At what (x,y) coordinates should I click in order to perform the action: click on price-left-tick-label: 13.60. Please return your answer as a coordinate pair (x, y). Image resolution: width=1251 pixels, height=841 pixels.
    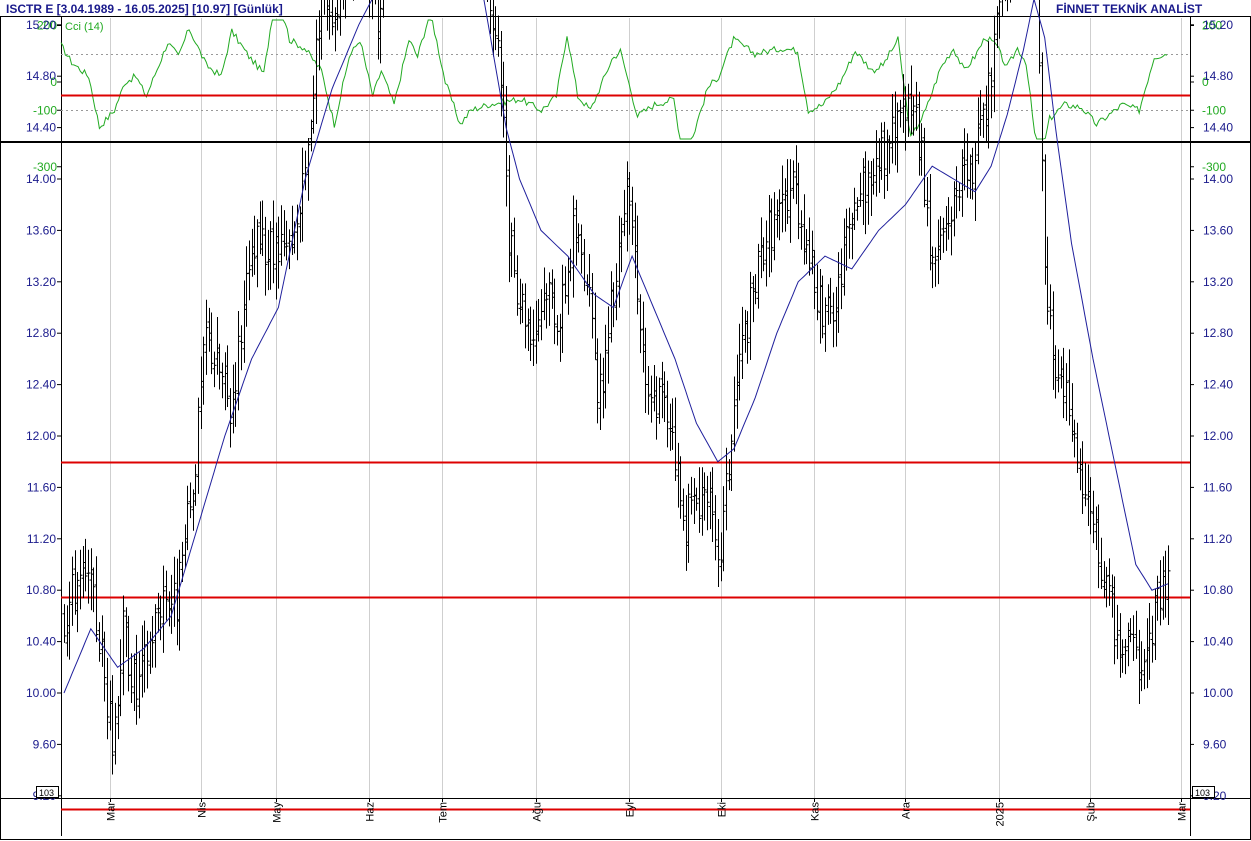
    Looking at the image, I should click on (41, 230).